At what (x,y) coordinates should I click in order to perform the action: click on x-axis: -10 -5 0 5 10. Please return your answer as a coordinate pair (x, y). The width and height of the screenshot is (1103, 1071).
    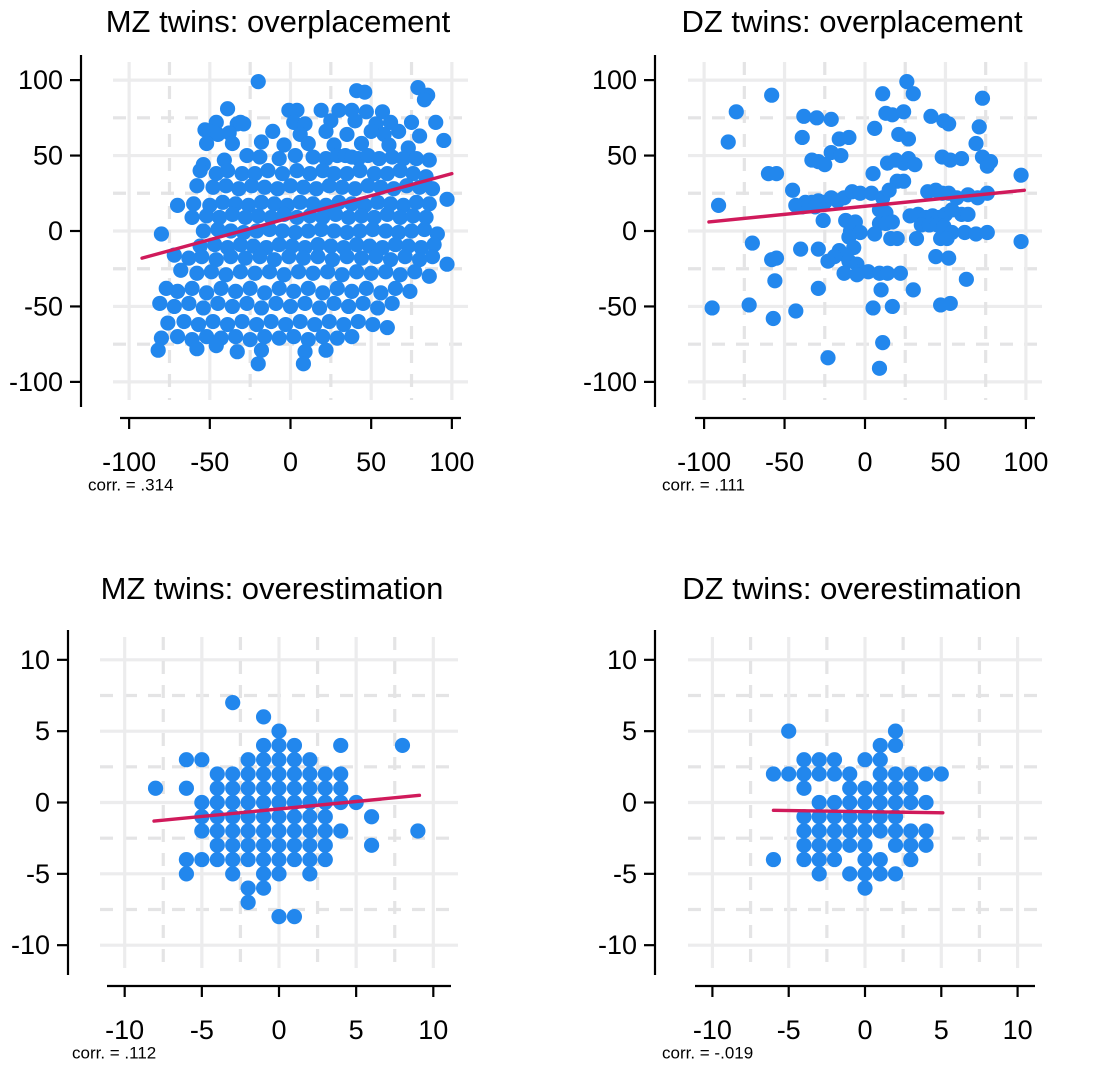
    Looking at the image, I should click on (864, 1014).